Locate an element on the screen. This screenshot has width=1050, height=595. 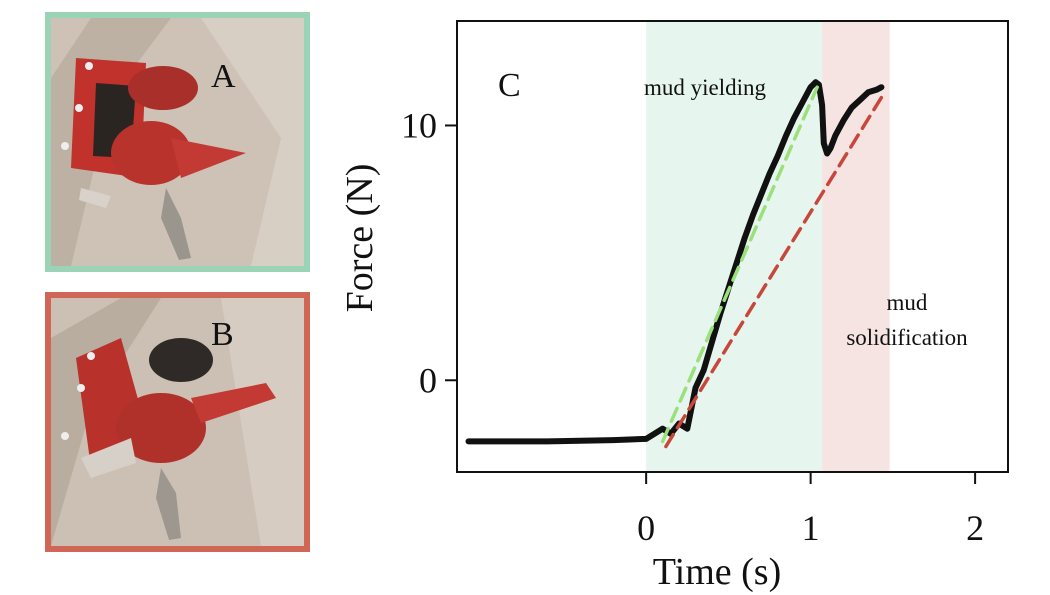
panel-letter-b: B is located at coordinates (222, 334).